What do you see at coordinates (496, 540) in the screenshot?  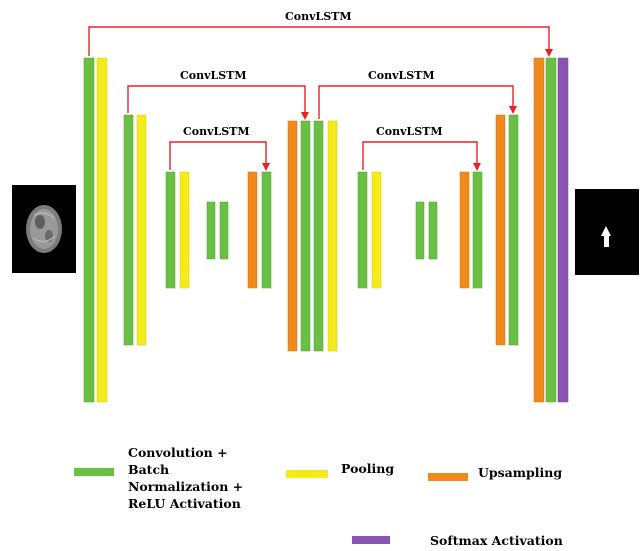 I see `legend-label-softmax: Softmax Activation` at bounding box center [496, 540].